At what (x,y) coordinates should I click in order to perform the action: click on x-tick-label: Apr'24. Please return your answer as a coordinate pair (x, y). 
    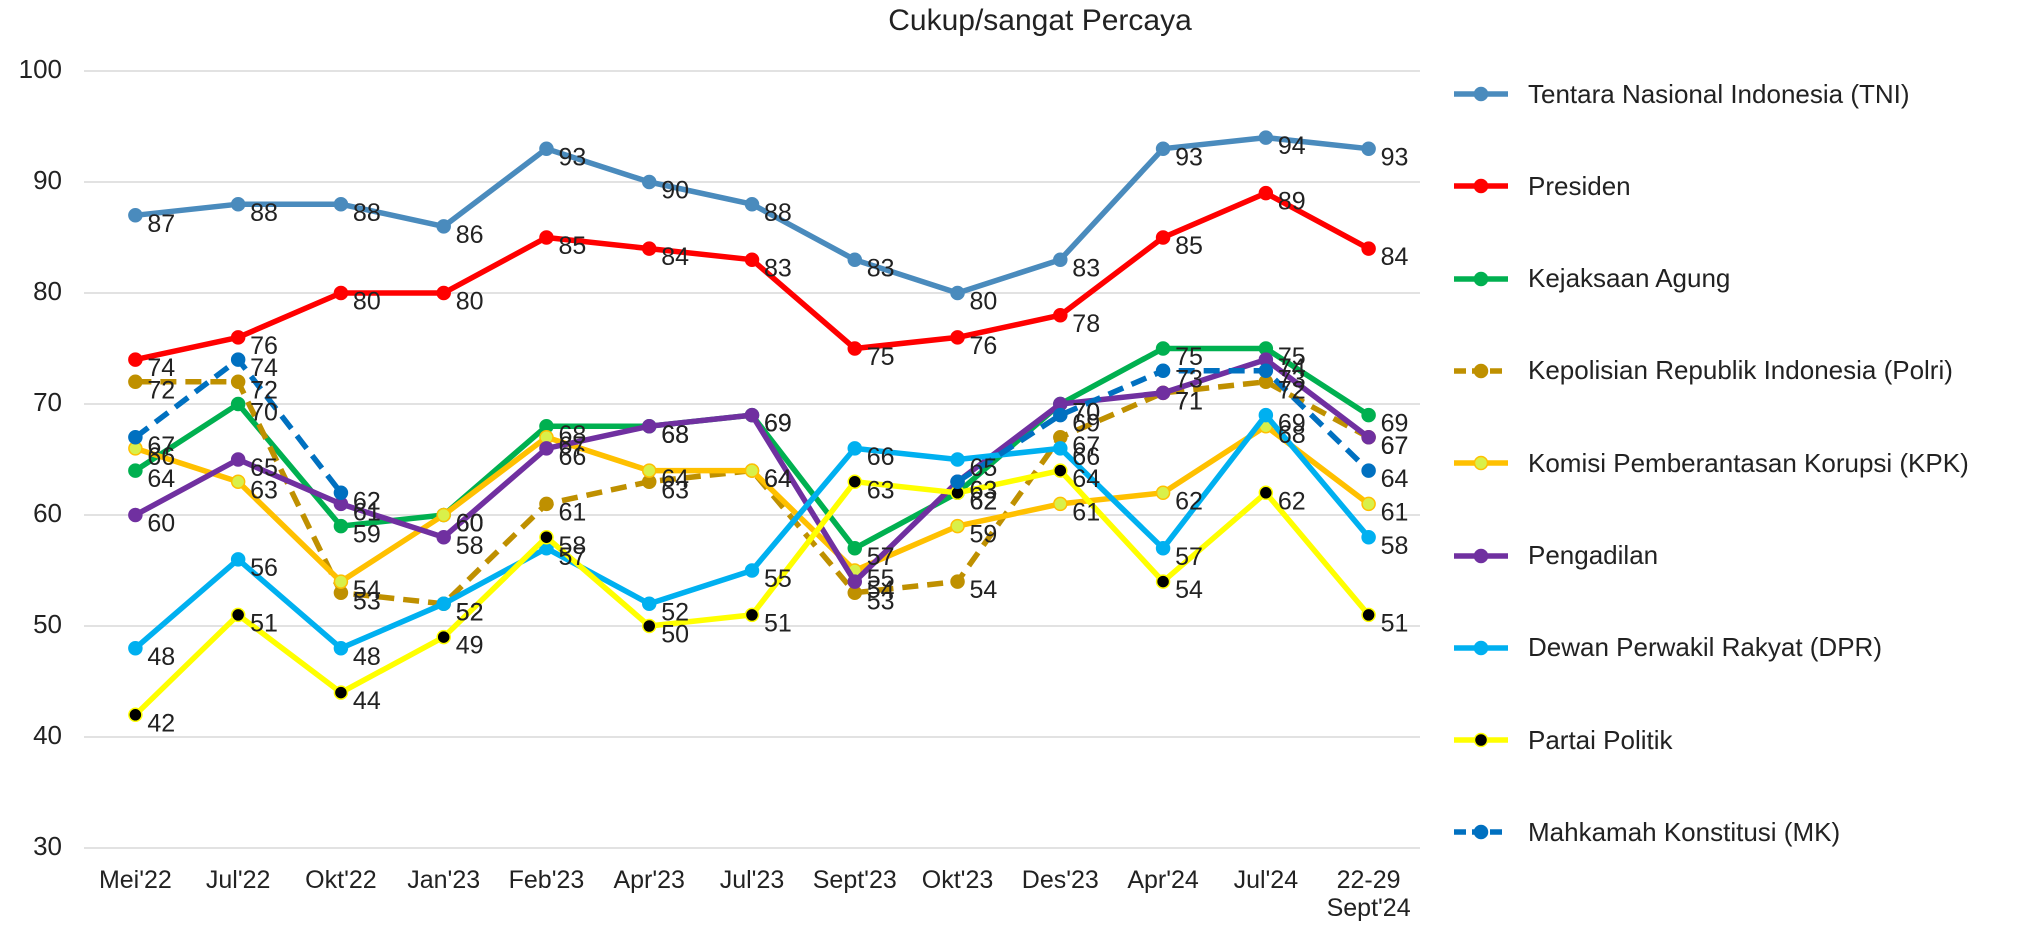
    Looking at the image, I should click on (1163, 880).